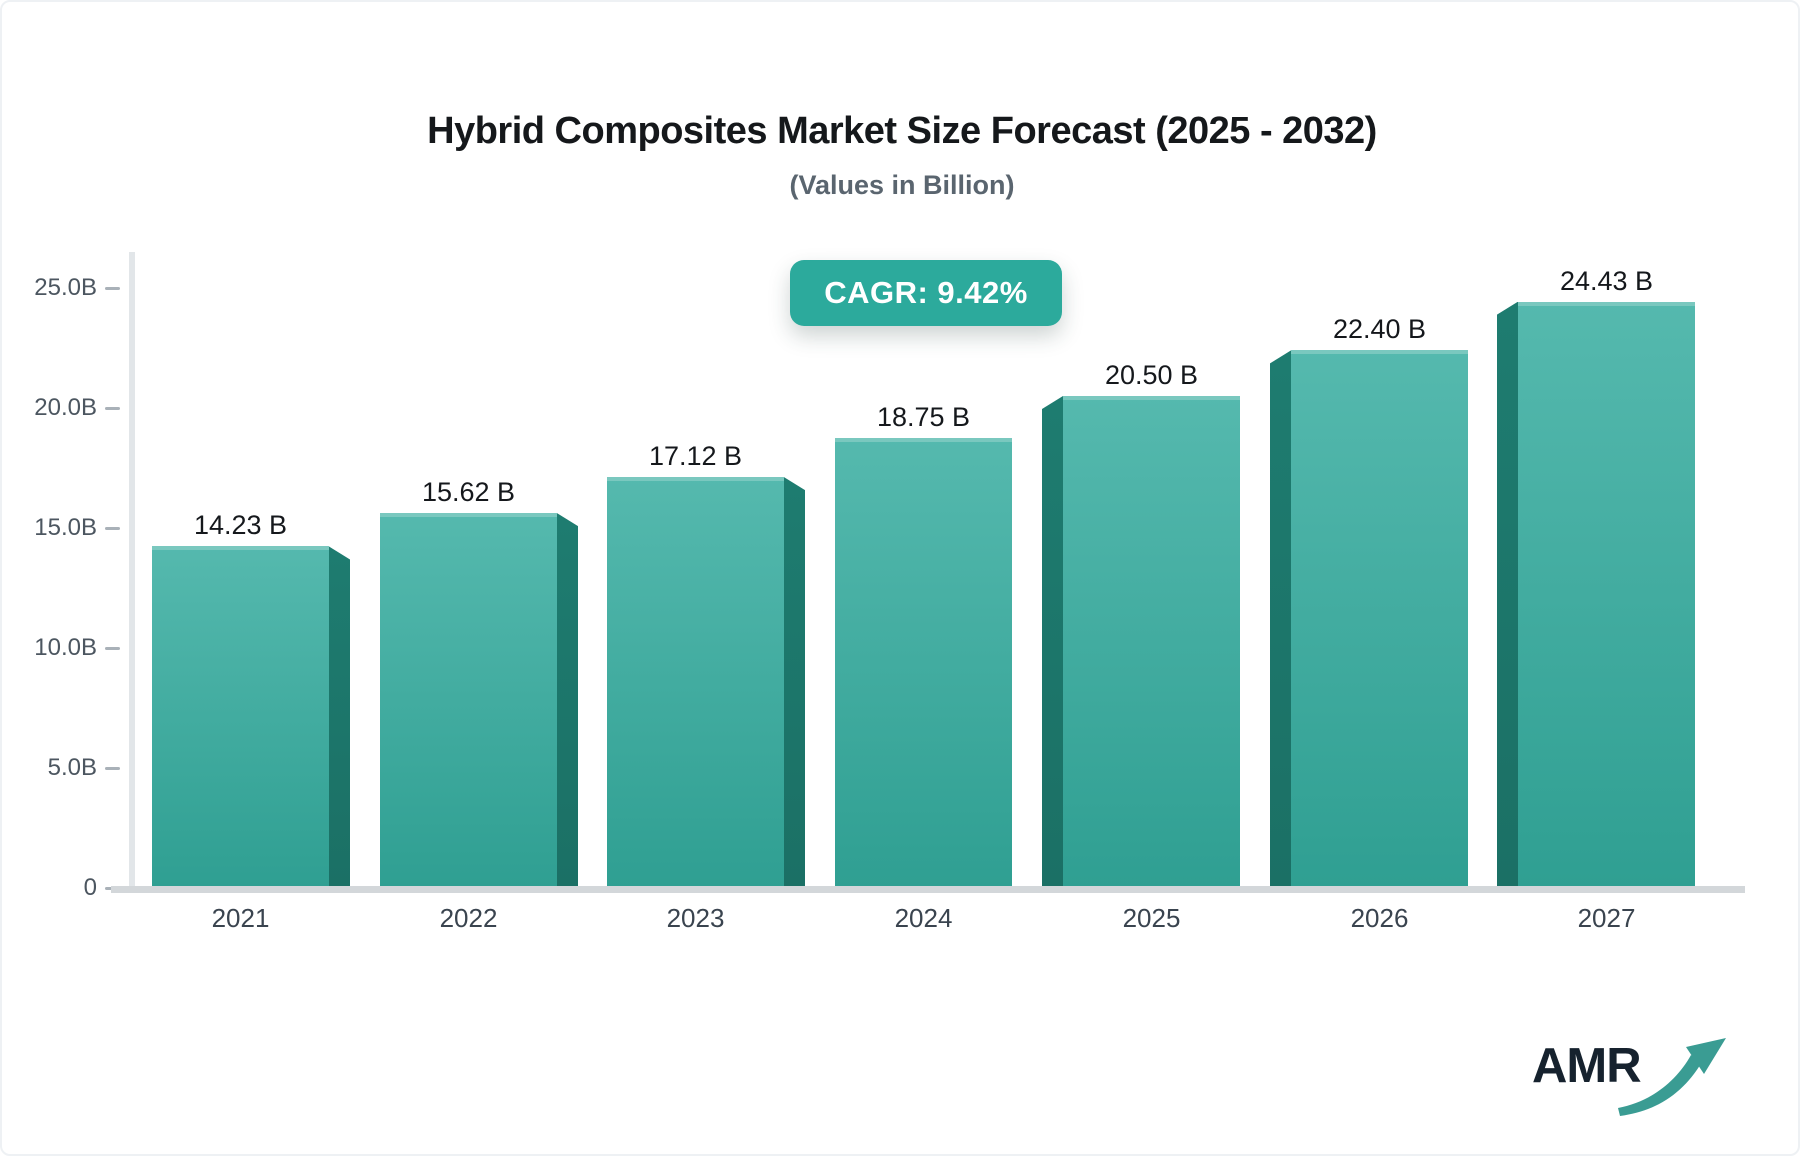 The width and height of the screenshot is (1800, 1156). Describe the element at coordinates (240, 918) in the screenshot. I see `x-axis-label: 2021` at that location.